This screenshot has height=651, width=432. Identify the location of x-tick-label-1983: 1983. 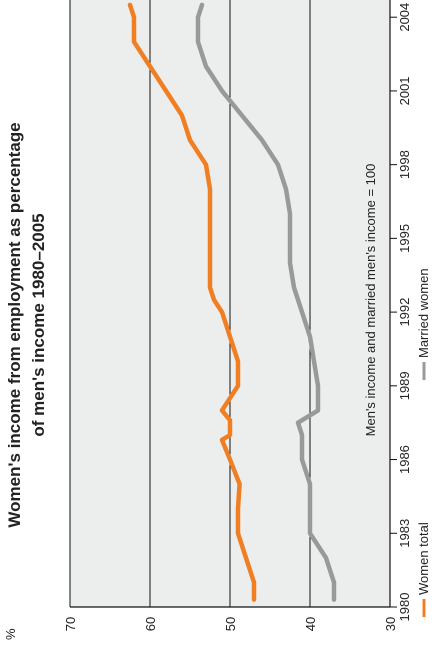
(404, 533).